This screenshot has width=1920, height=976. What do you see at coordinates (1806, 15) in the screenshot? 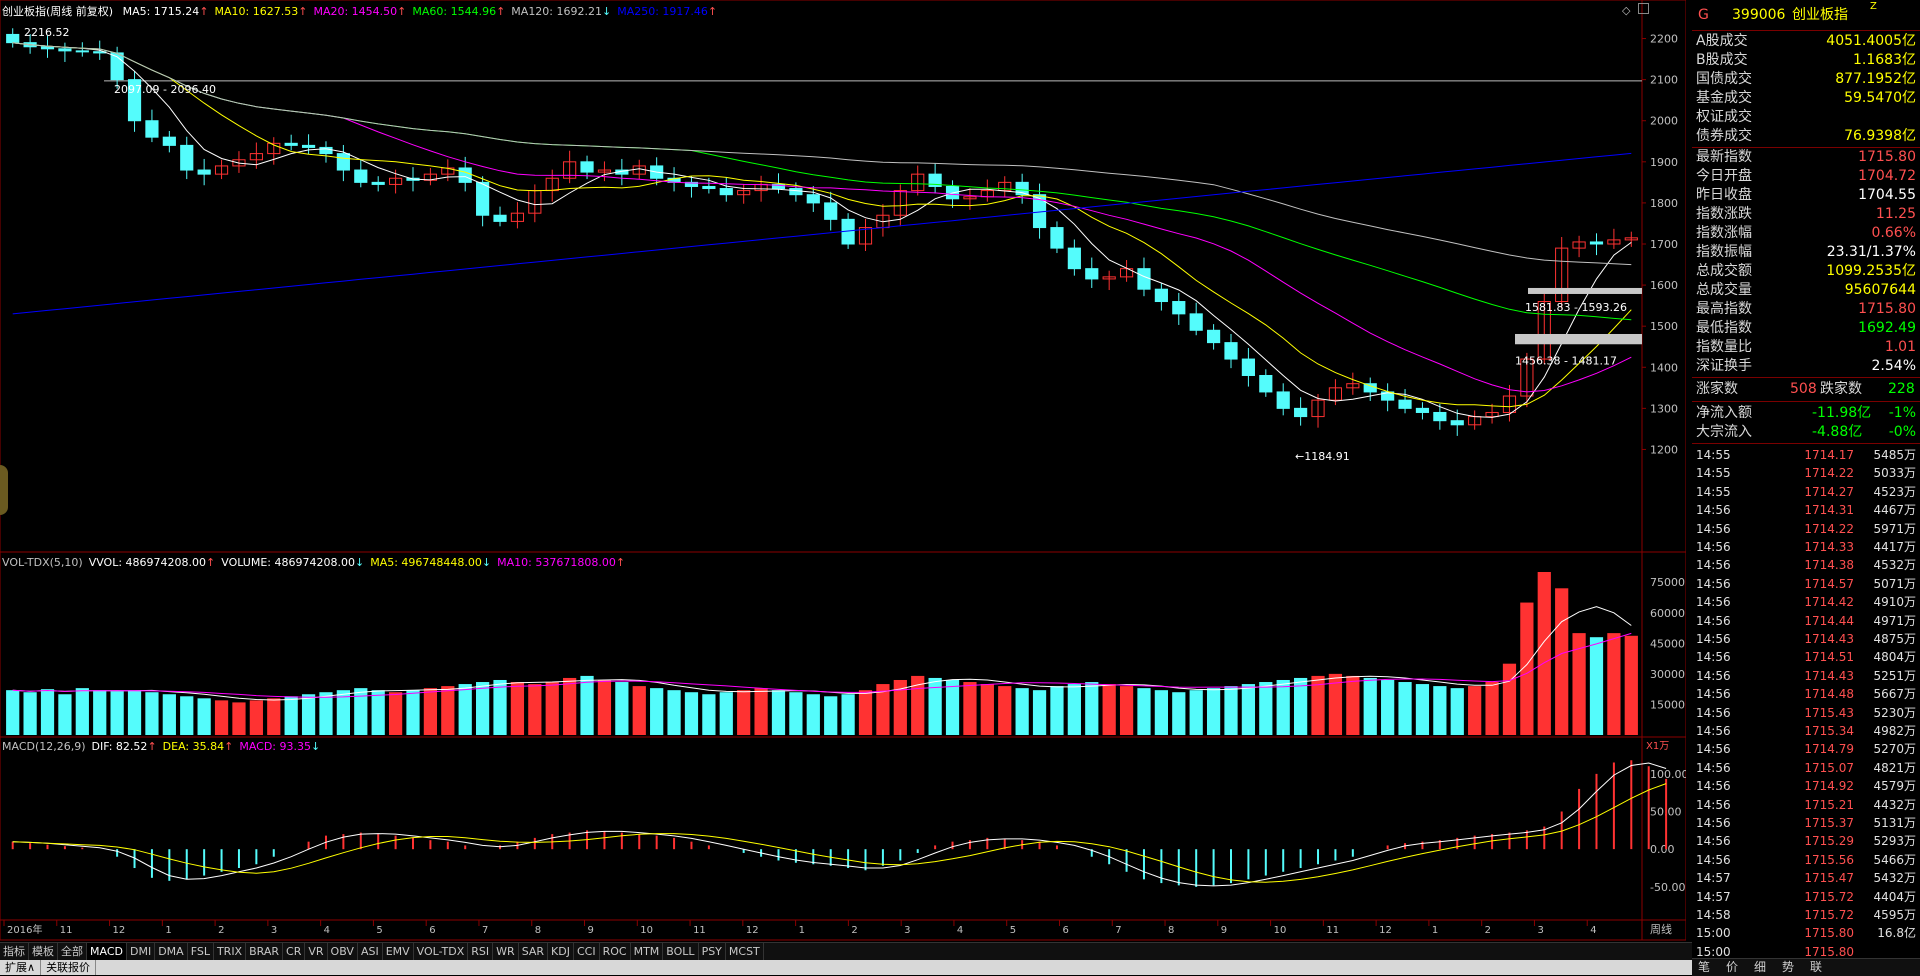
I see `quote-header: G 399006 创业板指 Z` at bounding box center [1806, 15].